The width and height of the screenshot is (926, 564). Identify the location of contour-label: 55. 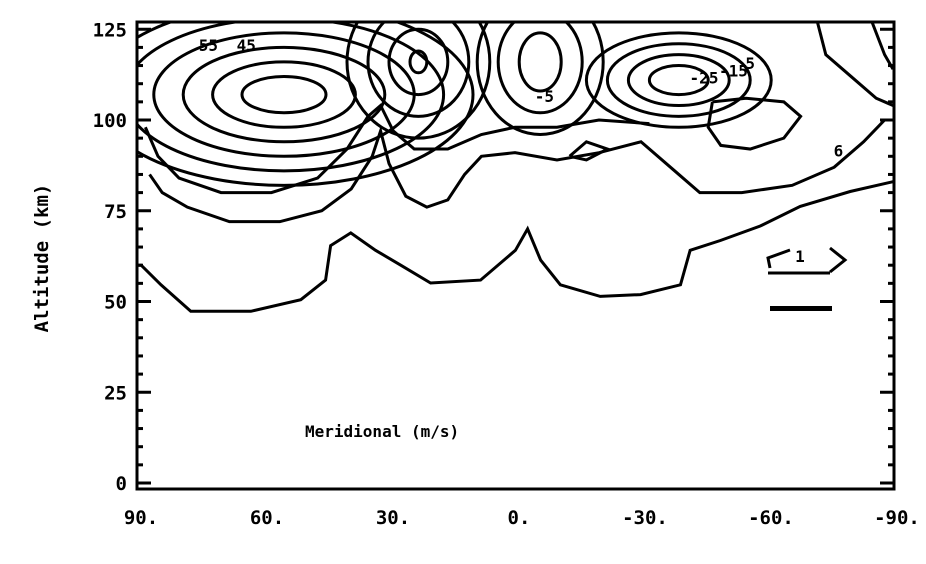
(208, 45).